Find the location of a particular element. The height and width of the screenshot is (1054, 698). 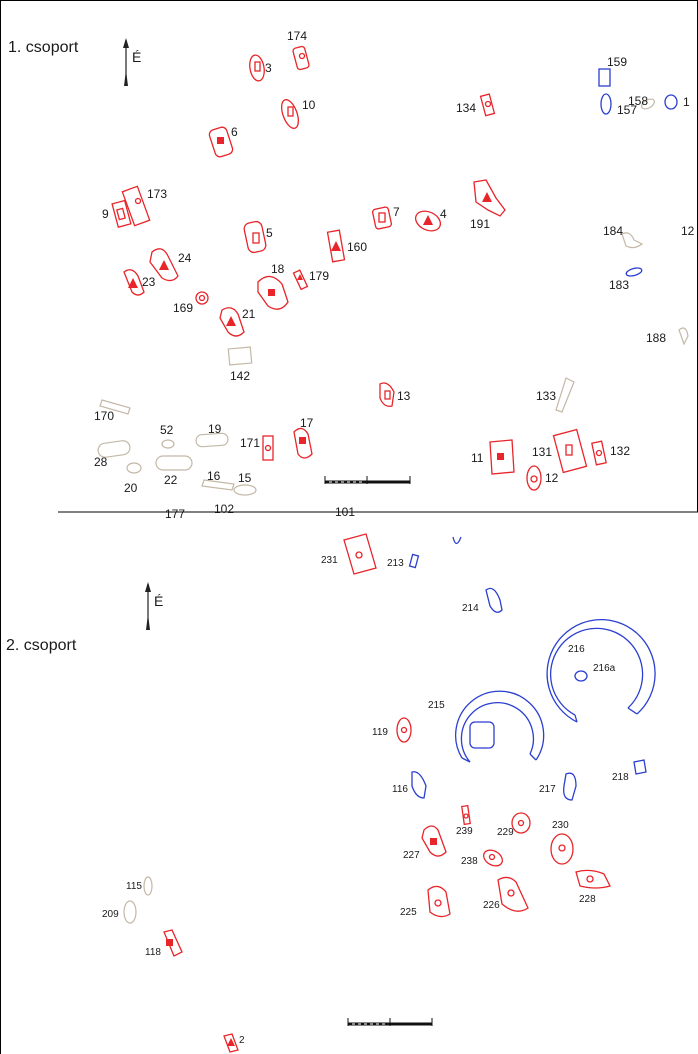

label-225: 225 is located at coordinates (408, 912).